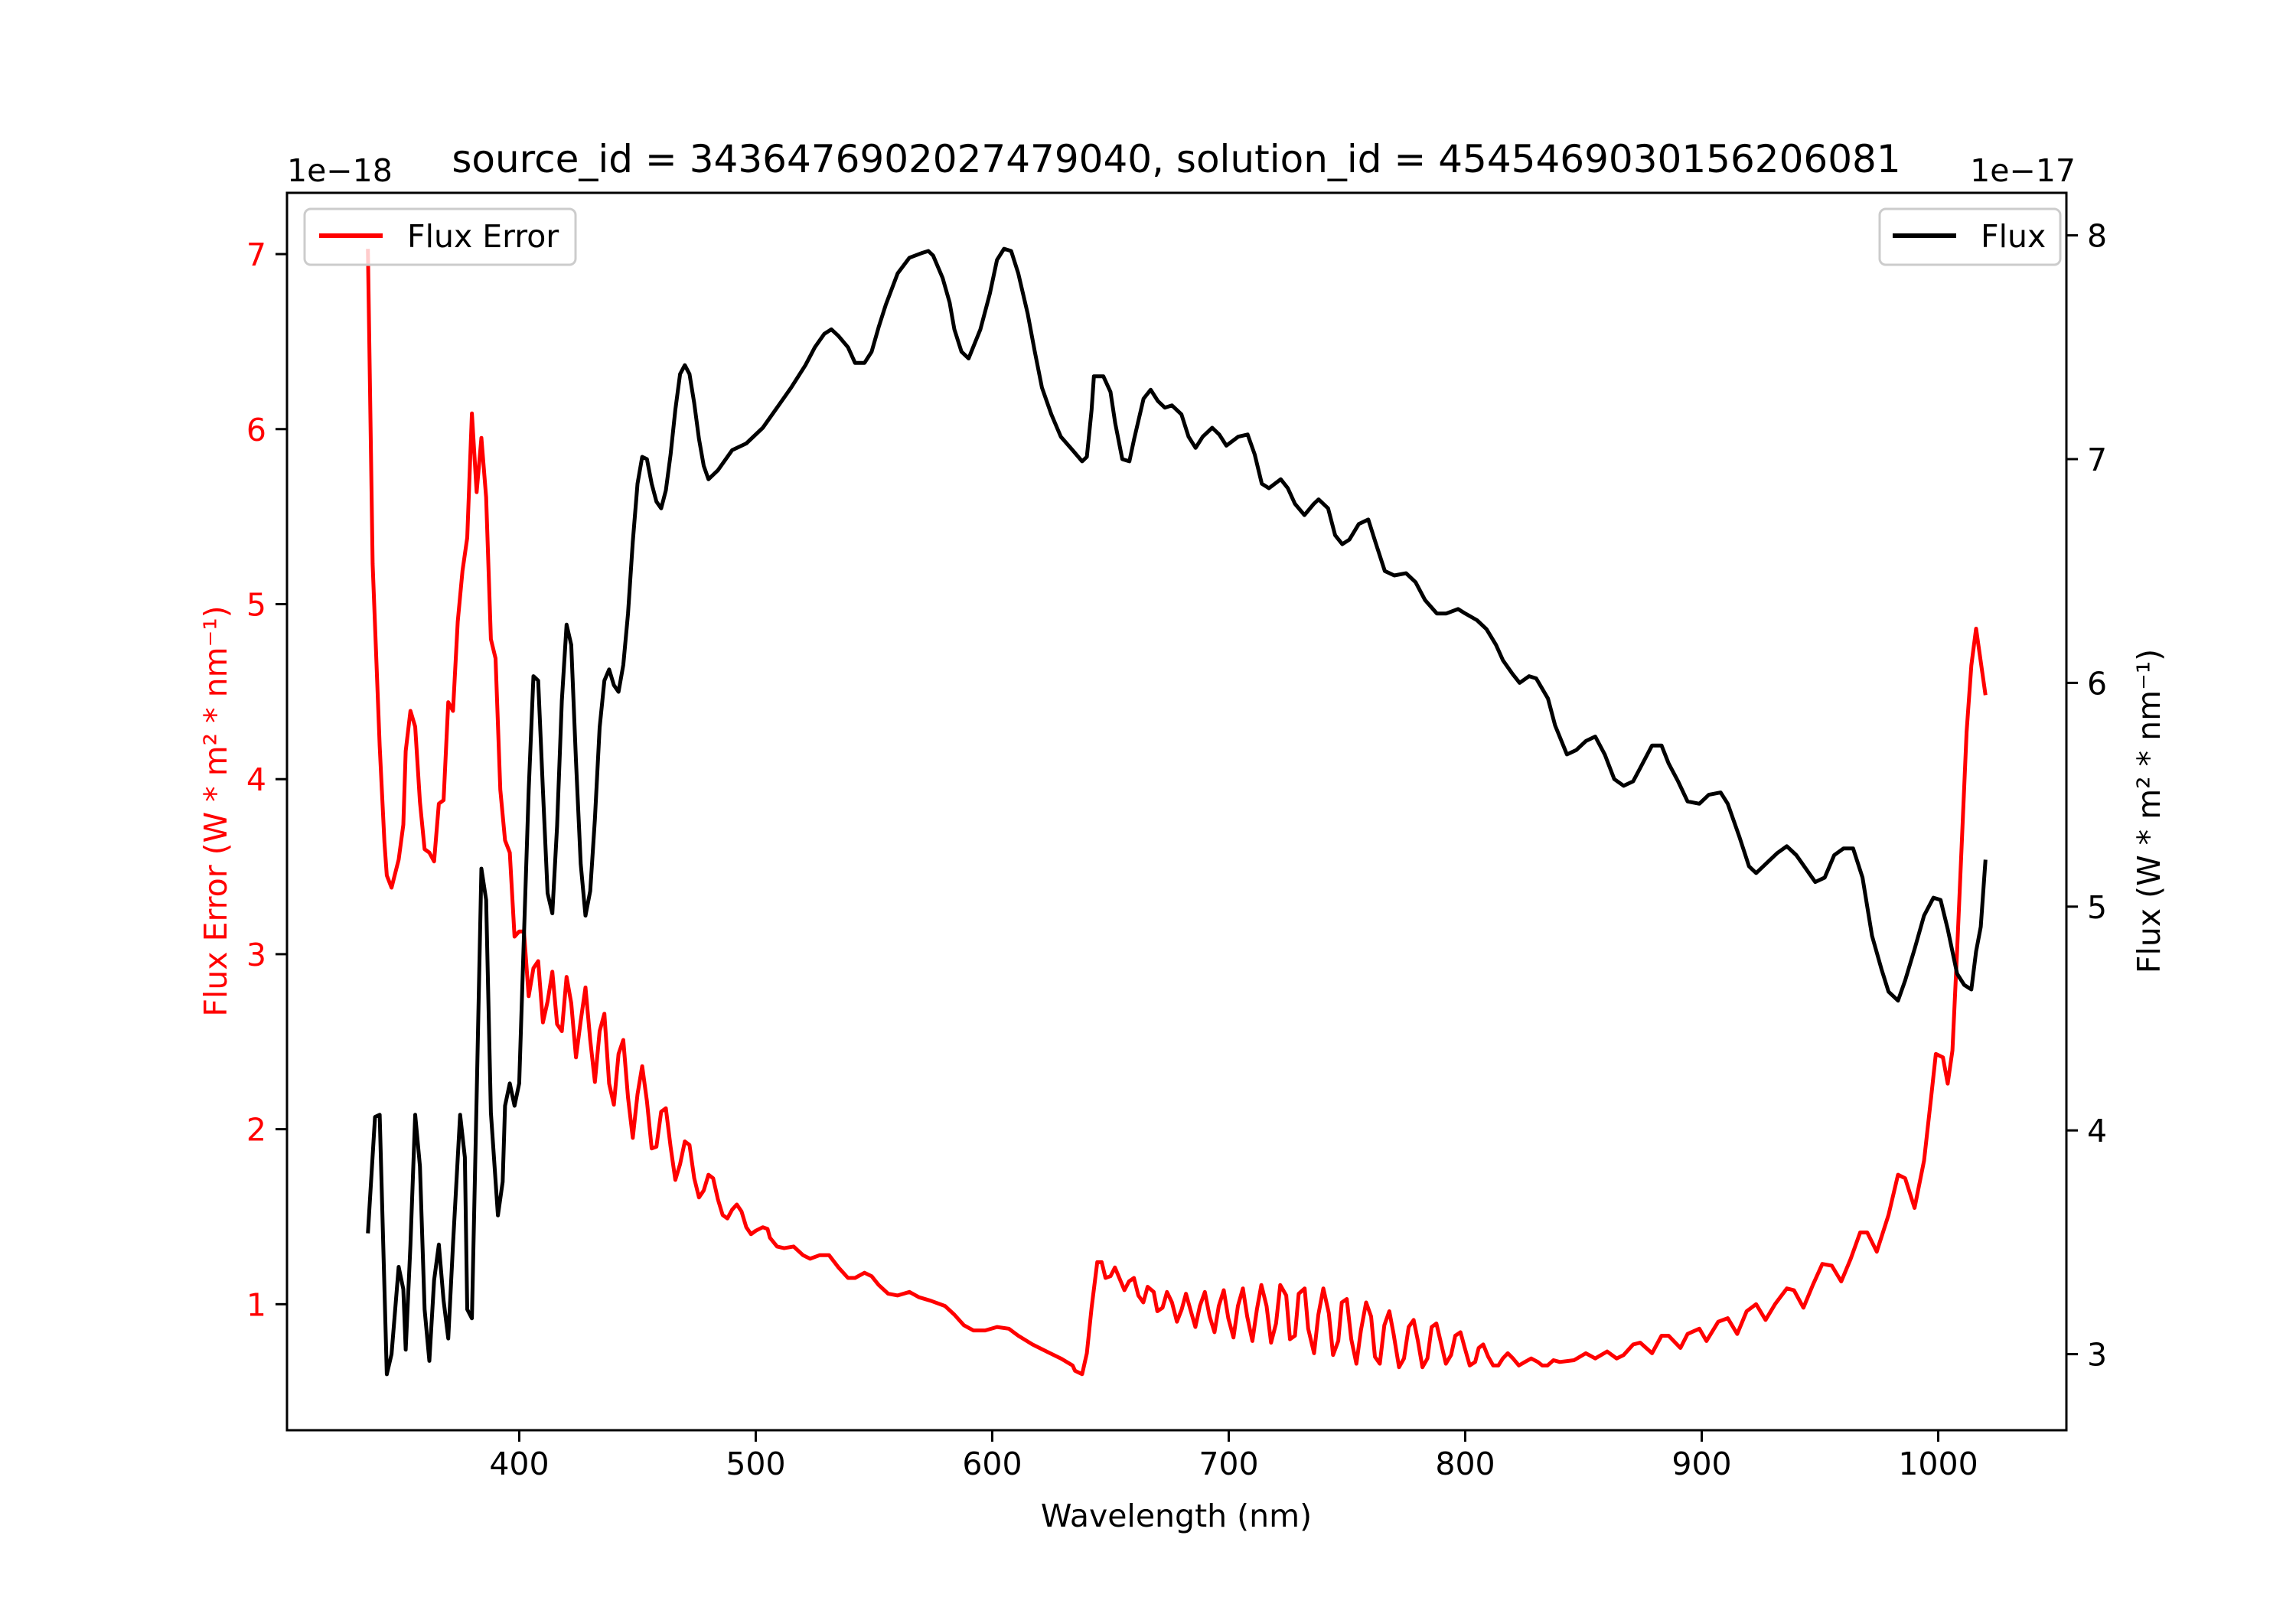 The image size is (2296, 1607). Describe the element at coordinates (1176, 1516) in the screenshot. I see `x-axis-label: Wavelength (nm)` at that location.